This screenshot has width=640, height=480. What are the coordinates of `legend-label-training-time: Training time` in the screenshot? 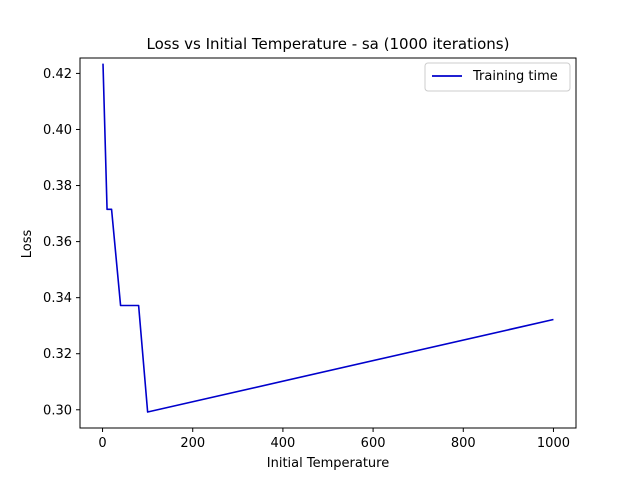 It's located at (515, 76).